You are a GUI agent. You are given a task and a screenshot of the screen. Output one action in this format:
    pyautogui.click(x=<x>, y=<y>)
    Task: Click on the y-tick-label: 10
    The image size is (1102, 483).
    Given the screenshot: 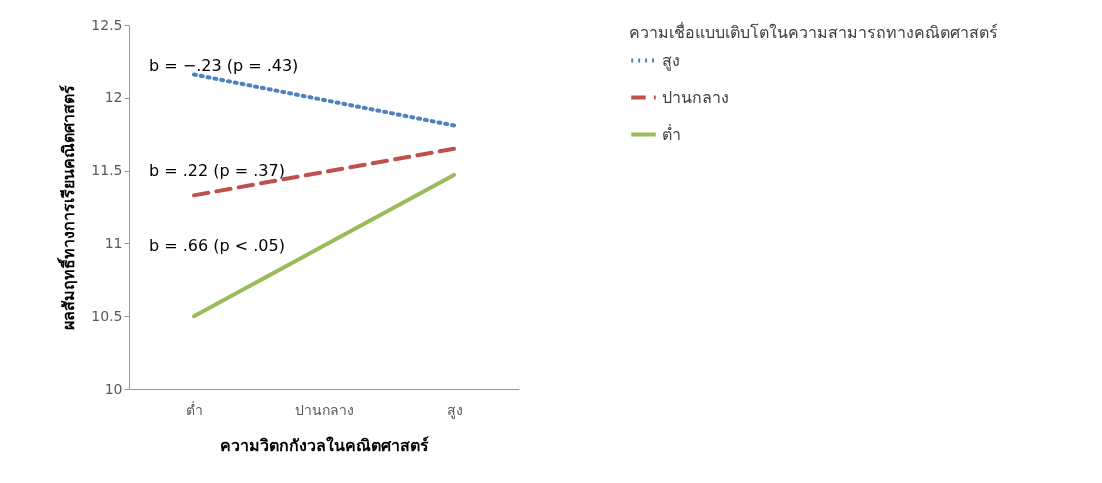 What is the action you would take?
    pyautogui.click(x=113, y=388)
    